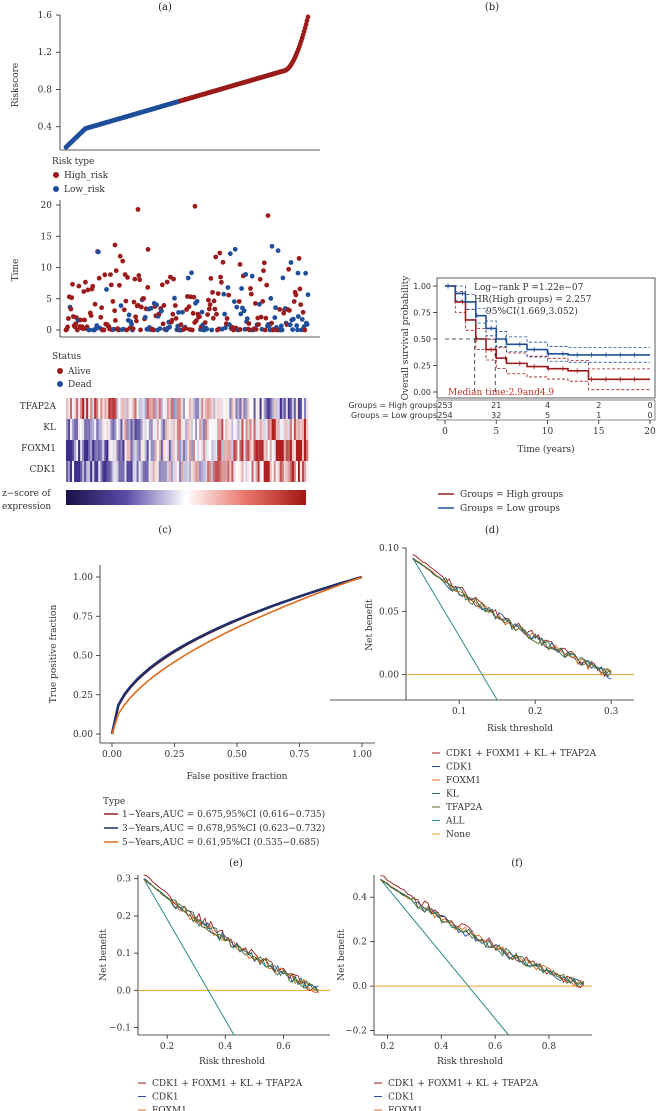 This screenshot has height=1111, width=662. Describe the element at coordinates (459, 768) in the screenshot. I see `dca-legend-label: CDK1` at that location.